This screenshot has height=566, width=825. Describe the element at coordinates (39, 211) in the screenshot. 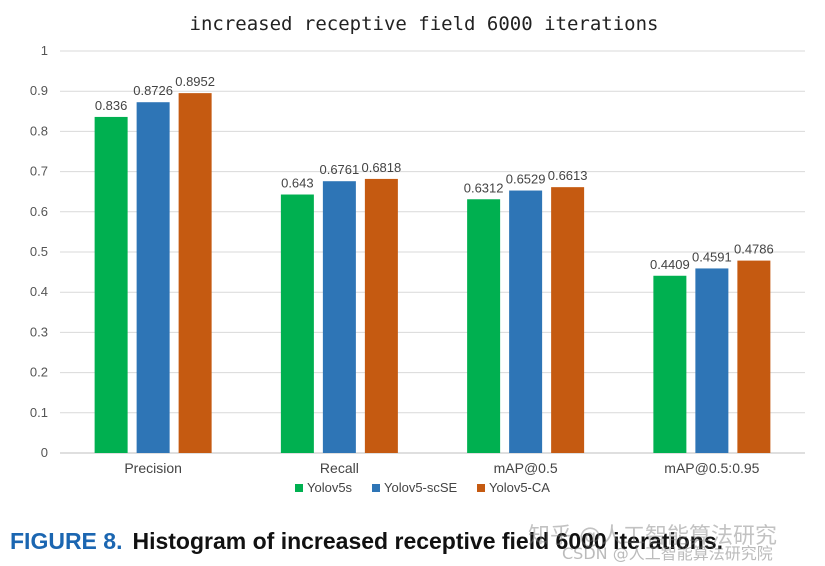

I see `y-tick-label: 0.6` at that location.